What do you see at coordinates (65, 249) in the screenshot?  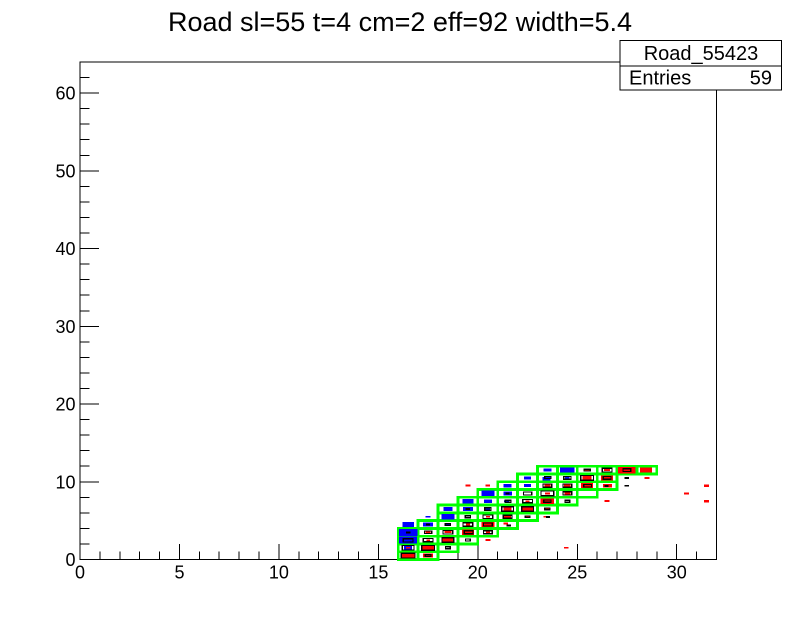 I see `svg-text: 40` at bounding box center [65, 249].